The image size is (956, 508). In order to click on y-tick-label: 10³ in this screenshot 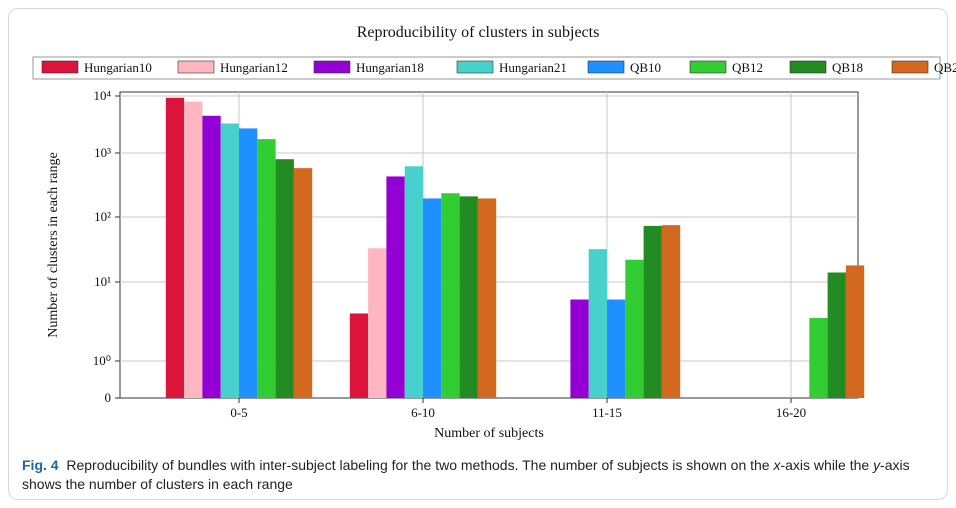, I will do `click(102, 152)`.